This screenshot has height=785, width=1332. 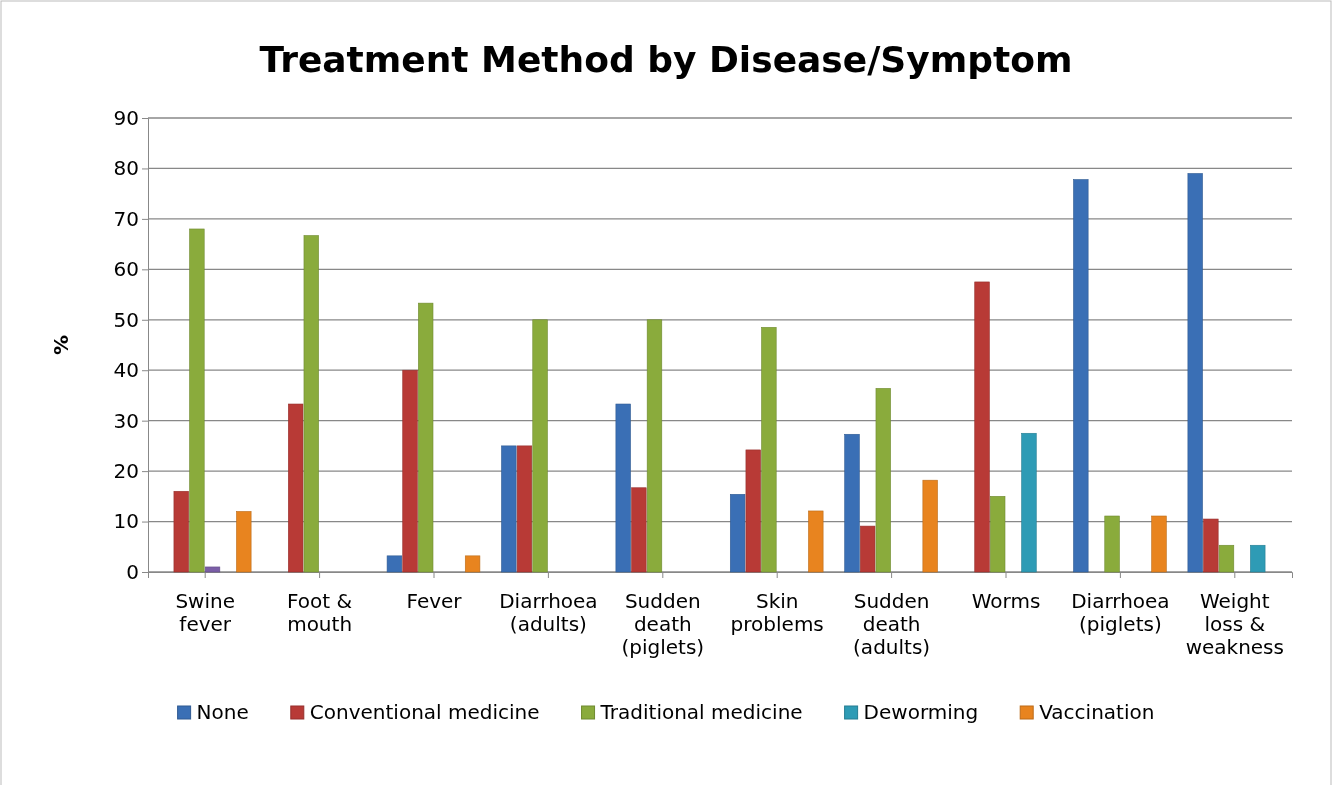 What do you see at coordinates (1006, 601) in the screenshot?
I see `x-tick-label: Worms` at bounding box center [1006, 601].